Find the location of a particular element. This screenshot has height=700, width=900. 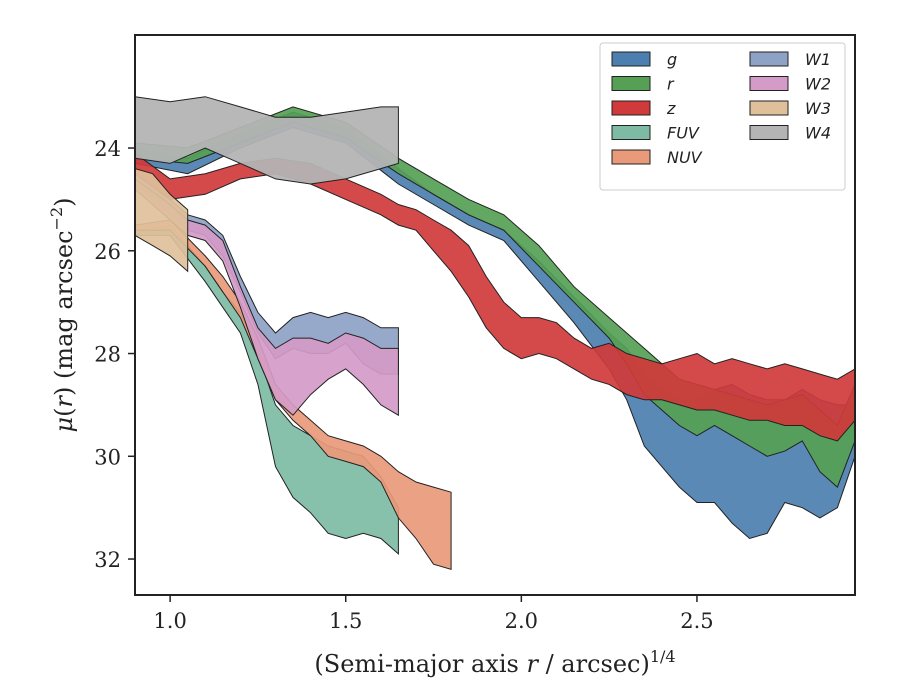

legend-swatch-nuv is located at coordinates (631, 157).